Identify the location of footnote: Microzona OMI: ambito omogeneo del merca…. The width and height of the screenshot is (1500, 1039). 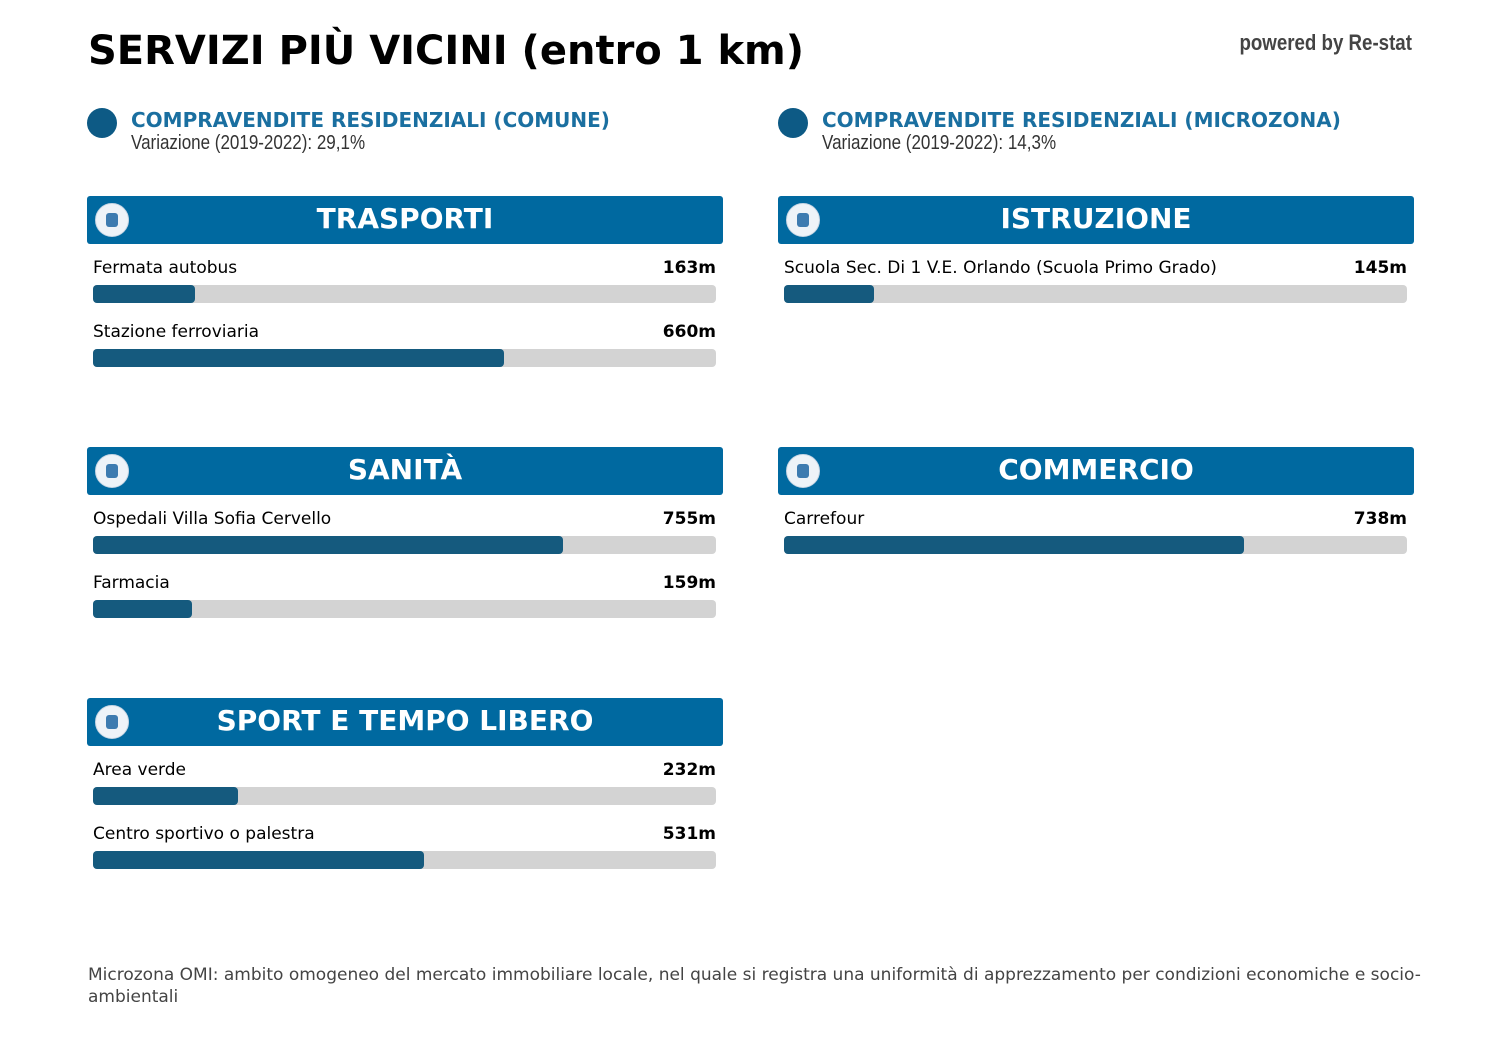
(754, 986).